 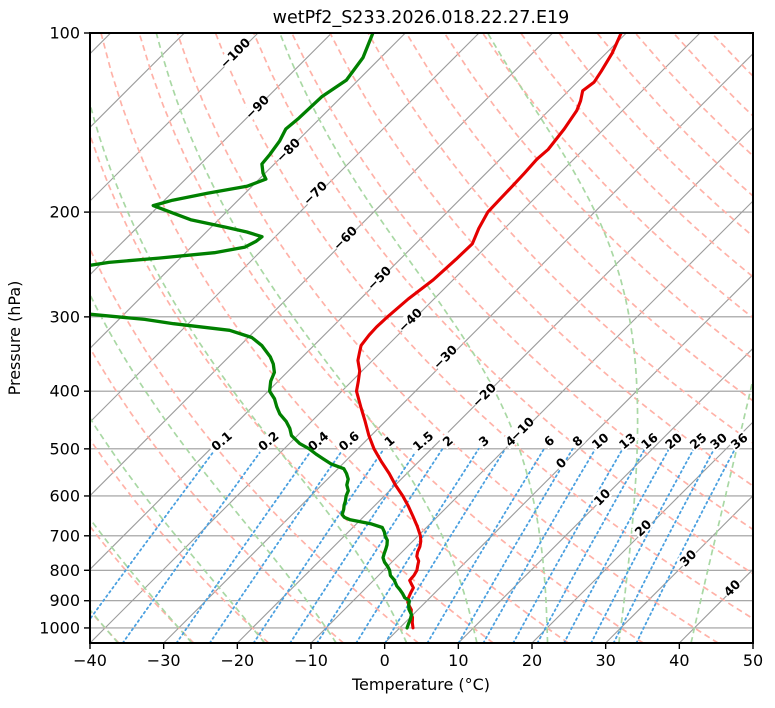 I want to click on svg-text: −60, so click(x=345, y=238).